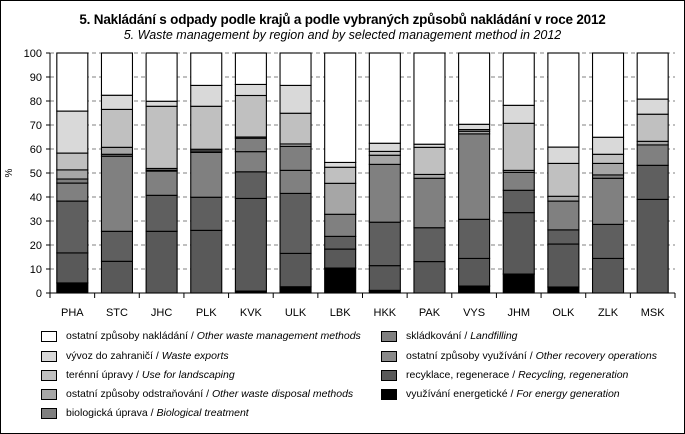  What do you see at coordinates (117, 246) in the screenshot?
I see `bar-segment-other_recovery-stc` at bounding box center [117, 246].